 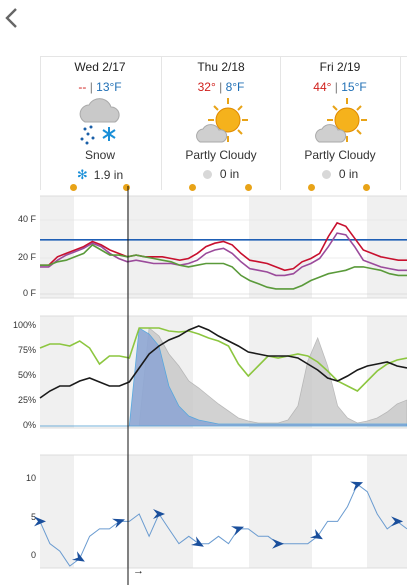 What do you see at coordinates (354, 87) in the screenshot?
I see `low-temp: 15°F` at bounding box center [354, 87].